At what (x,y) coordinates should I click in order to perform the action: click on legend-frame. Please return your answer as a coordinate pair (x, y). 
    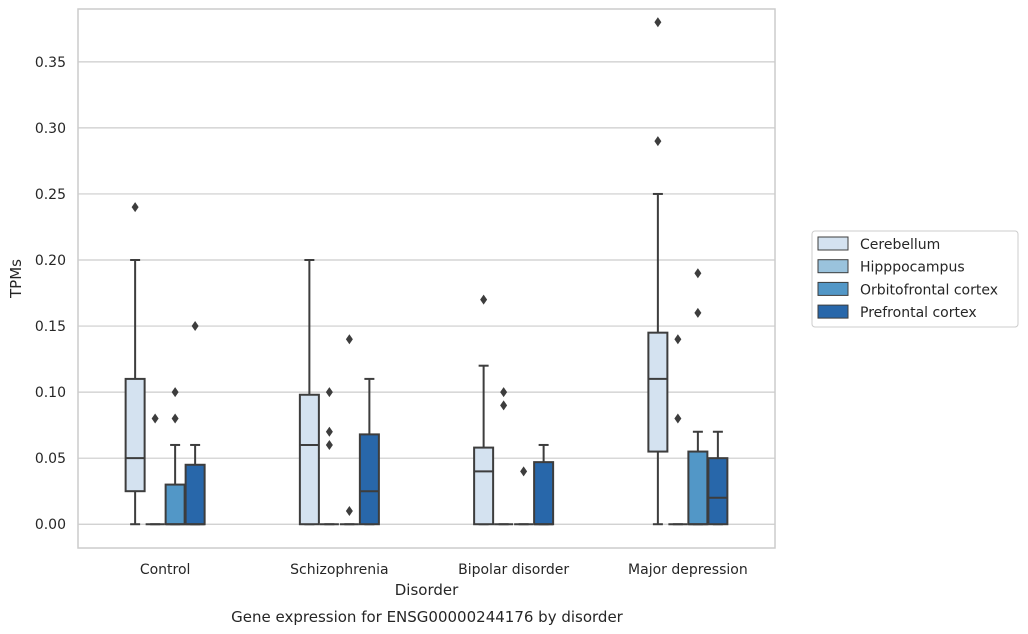
    Looking at the image, I should click on (915, 279).